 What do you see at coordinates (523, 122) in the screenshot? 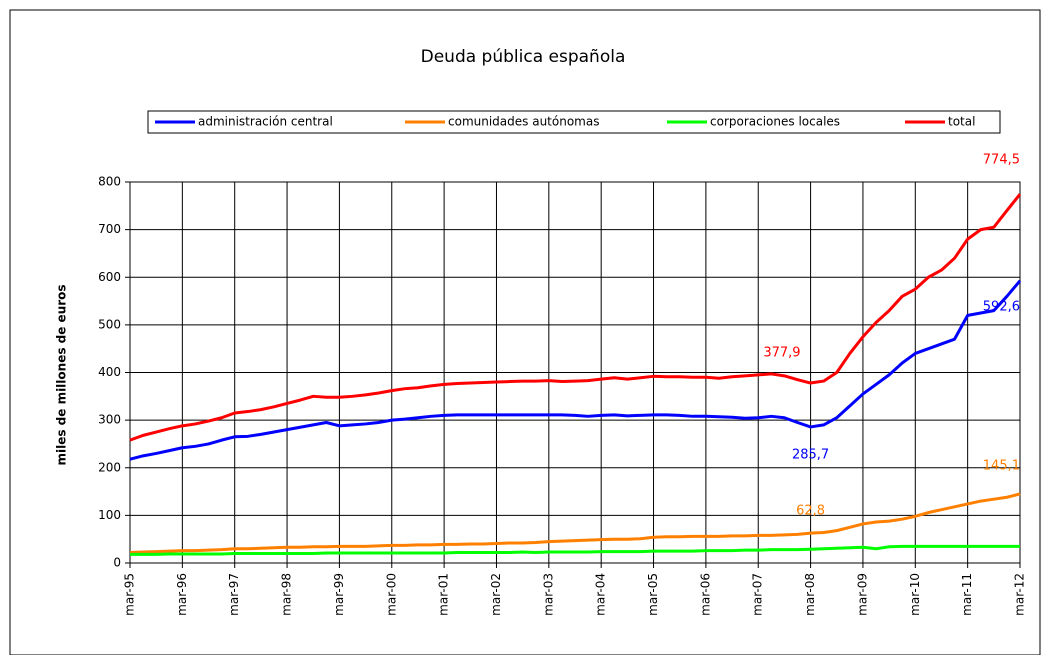
I see `legend-label: comunidades autónomas` at bounding box center [523, 122].